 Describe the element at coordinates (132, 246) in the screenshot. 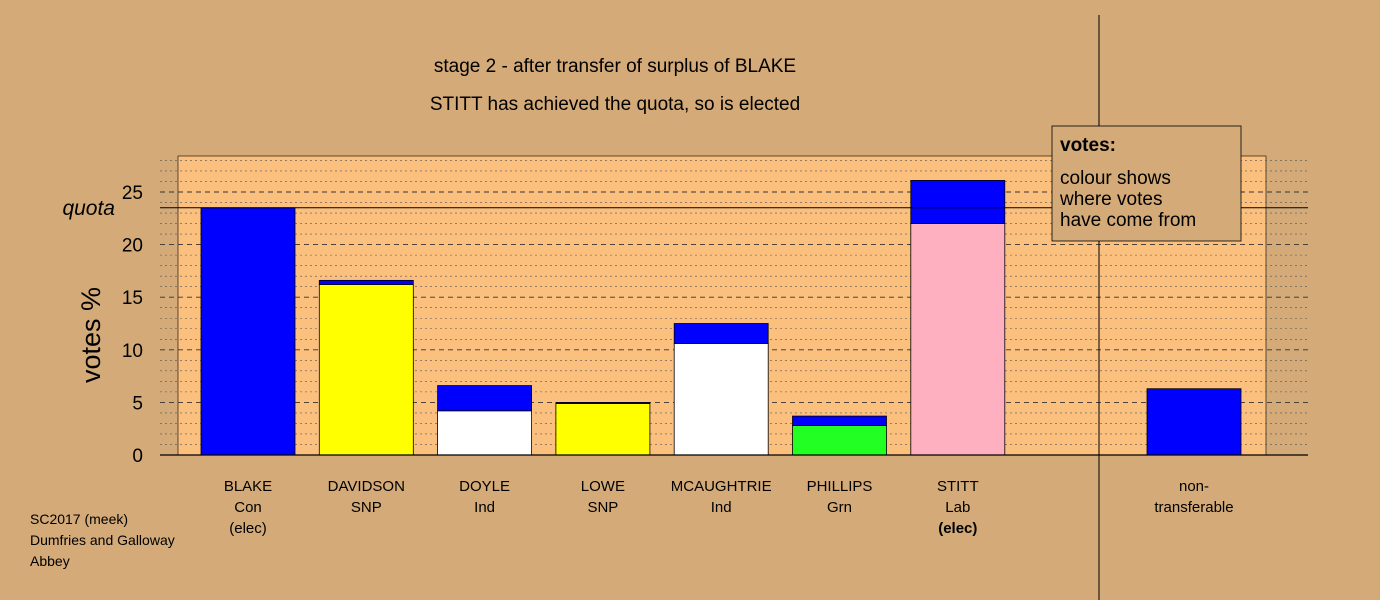

I see `y-tick-label: 20` at that location.